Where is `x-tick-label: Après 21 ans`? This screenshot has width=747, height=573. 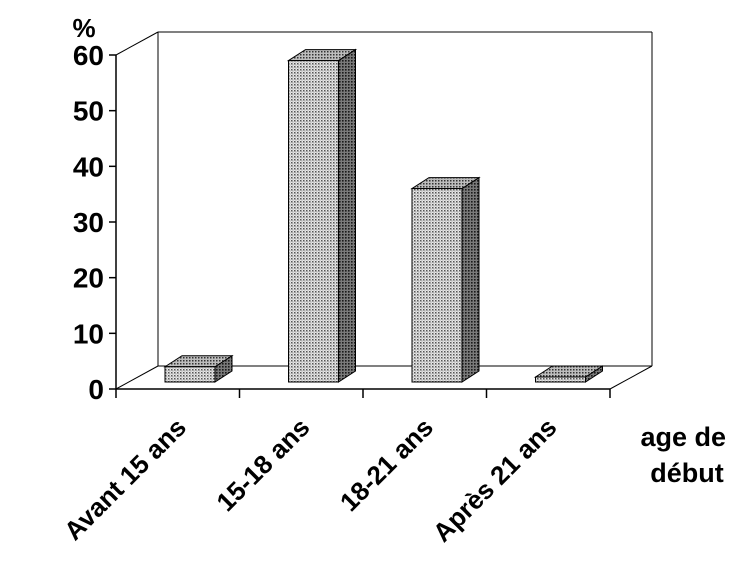 x-tick-label: Après 21 ans is located at coordinates (495, 480).